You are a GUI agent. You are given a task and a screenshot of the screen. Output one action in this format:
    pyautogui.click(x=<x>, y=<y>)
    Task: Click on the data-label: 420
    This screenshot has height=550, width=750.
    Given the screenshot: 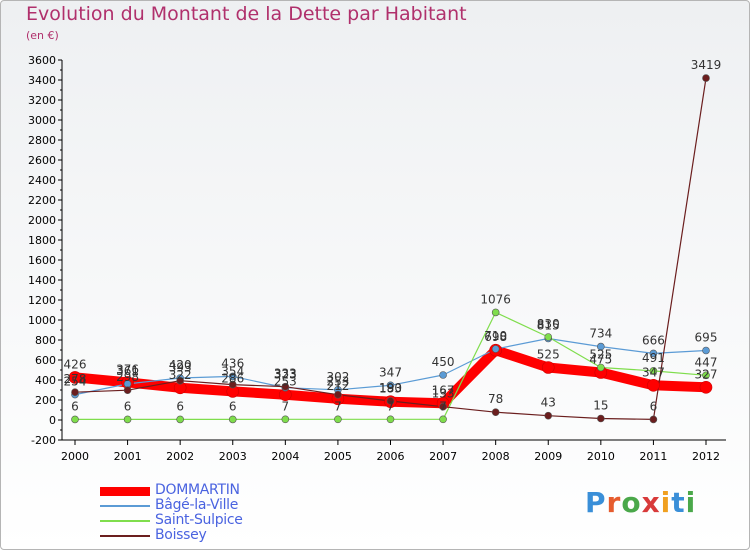 What is the action you would take?
    pyautogui.click(x=180, y=365)
    